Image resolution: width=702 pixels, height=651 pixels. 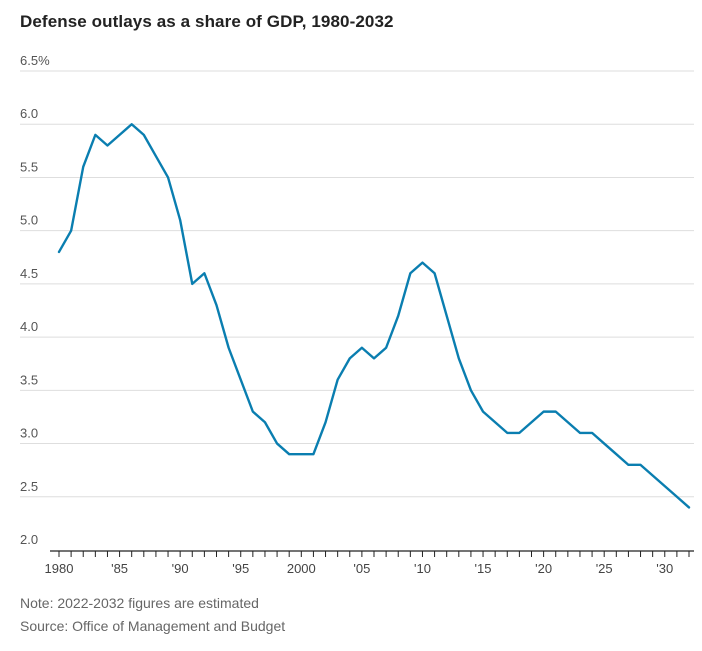 What do you see at coordinates (35, 60) in the screenshot?
I see `y-tick-label: 6.5%` at bounding box center [35, 60].